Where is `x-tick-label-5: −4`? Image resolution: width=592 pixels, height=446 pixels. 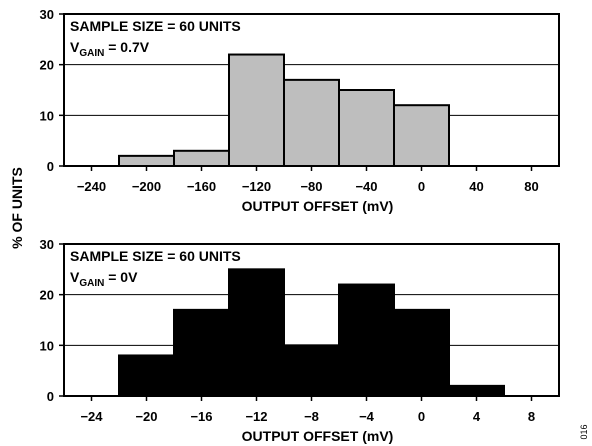 x-tick-label-5: −4 is located at coordinates (367, 416).